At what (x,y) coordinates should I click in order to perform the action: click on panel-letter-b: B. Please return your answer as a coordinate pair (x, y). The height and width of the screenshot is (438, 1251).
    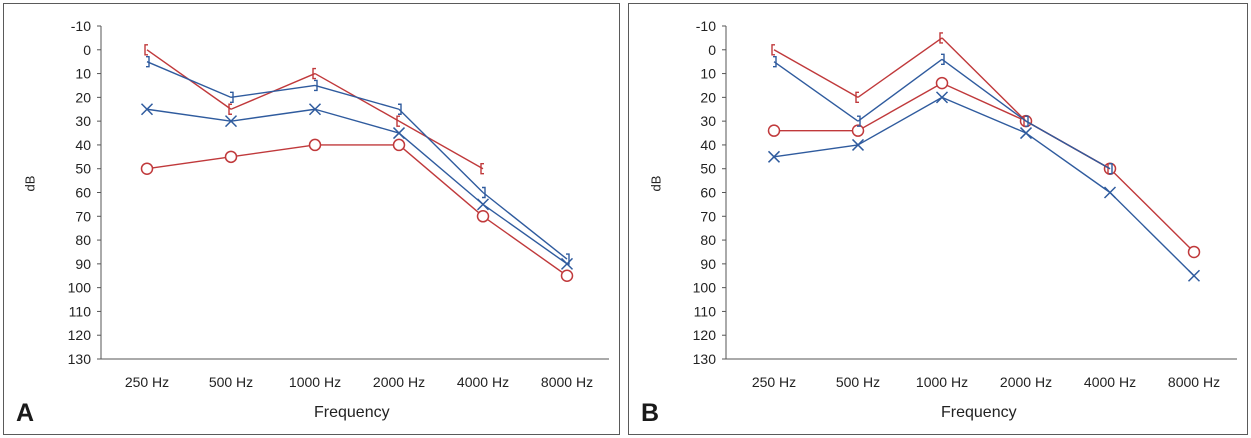
    Looking at the image, I should click on (650, 413).